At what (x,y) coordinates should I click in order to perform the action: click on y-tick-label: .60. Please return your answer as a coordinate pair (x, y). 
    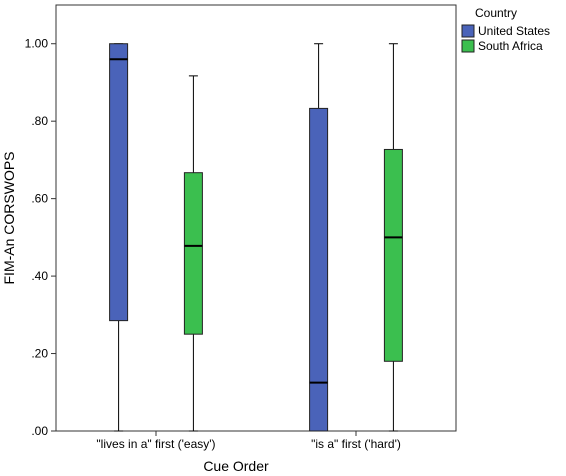
    Looking at the image, I should click on (39, 199).